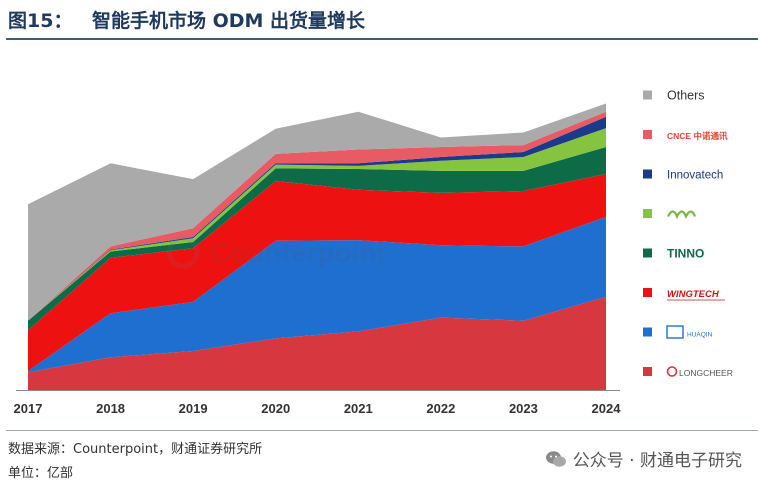 The width and height of the screenshot is (764, 488). Describe the element at coordinates (607, 408) in the screenshot. I see `x-tick-label: 2024` at that location.